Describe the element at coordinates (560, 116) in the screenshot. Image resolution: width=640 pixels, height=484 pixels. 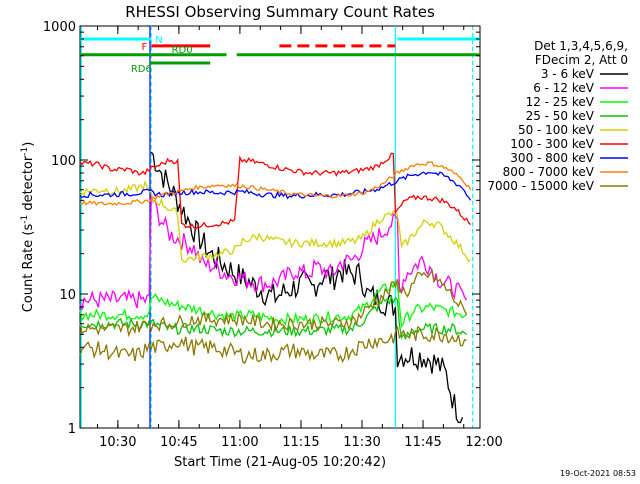
I see `legend-label: 25 - 50 keV` at that location.